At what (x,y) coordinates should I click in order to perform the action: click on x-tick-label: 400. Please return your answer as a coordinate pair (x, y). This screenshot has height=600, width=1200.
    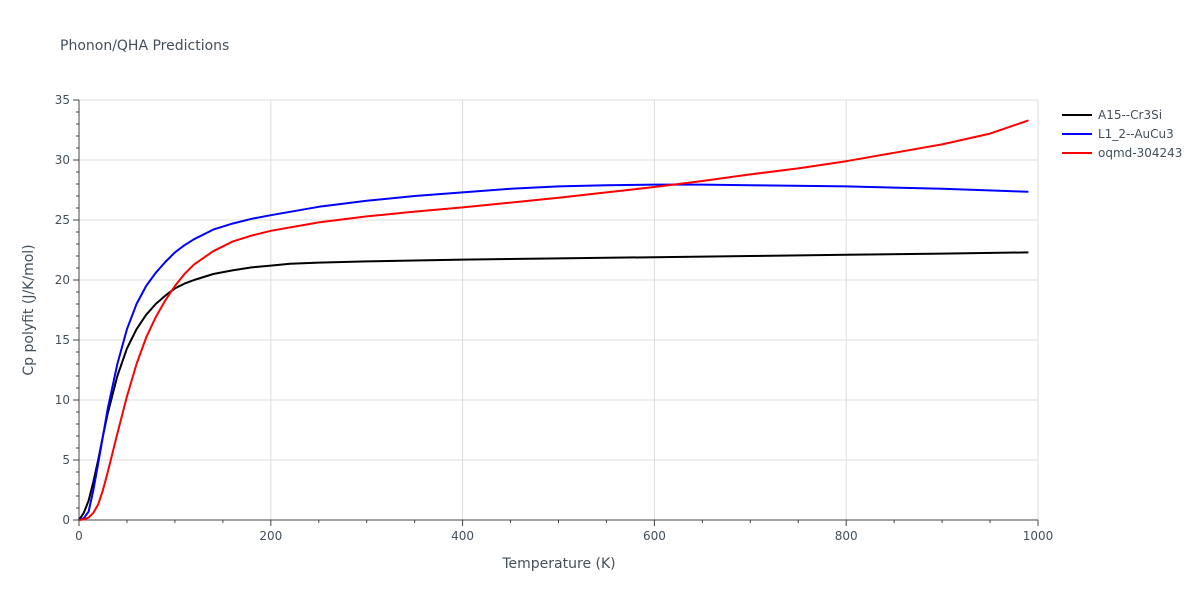
    Looking at the image, I should click on (462, 536).